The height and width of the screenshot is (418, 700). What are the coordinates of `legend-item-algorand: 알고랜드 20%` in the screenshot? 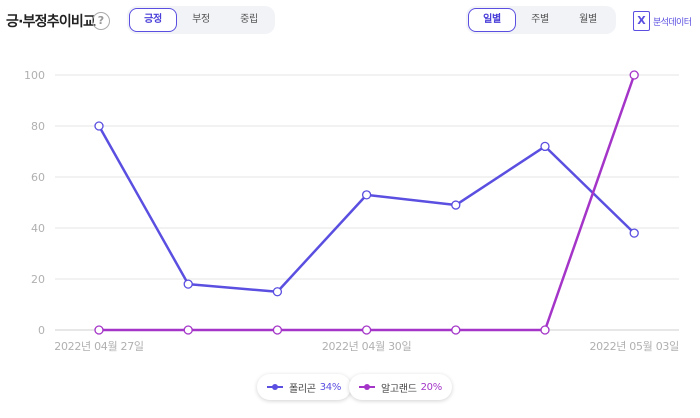 It's located at (400, 387).